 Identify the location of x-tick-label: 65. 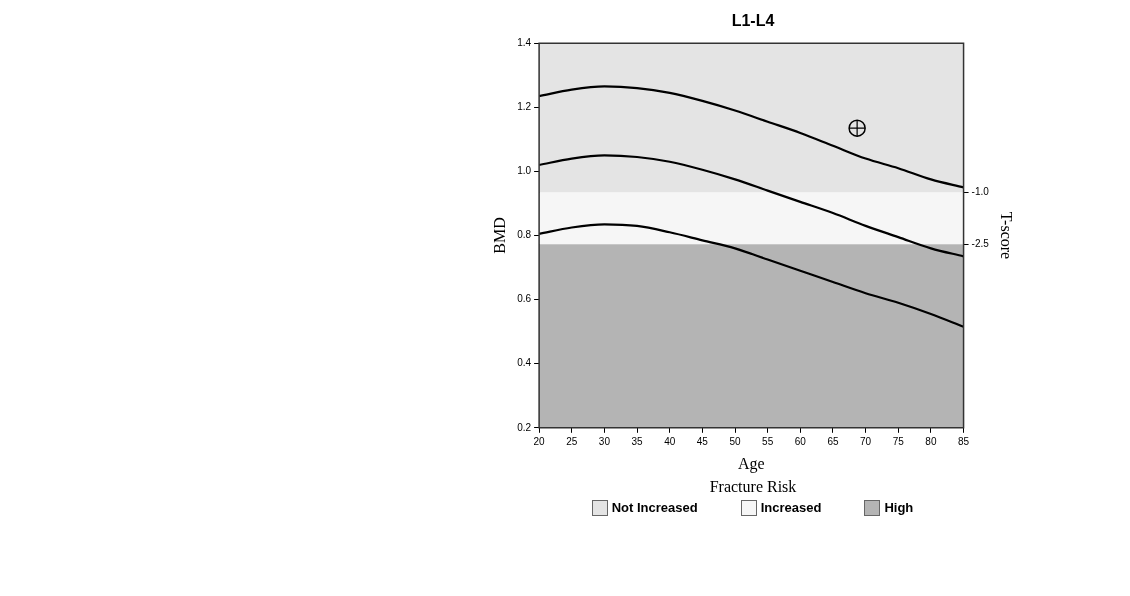
(833, 441).